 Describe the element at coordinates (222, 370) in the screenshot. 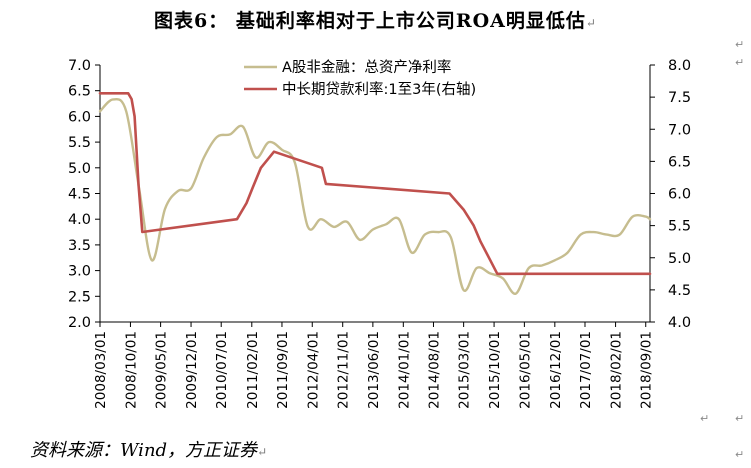

I see `x-tick-label: 2010/07/01` at that location.